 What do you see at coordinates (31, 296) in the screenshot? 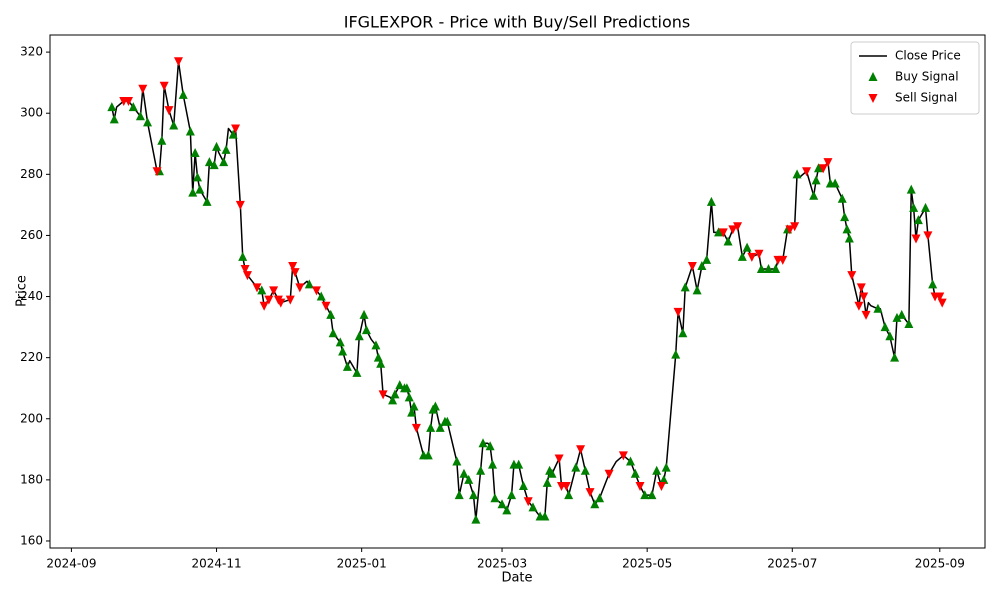
I see `y-tick-label: 240` at bounding box center [31, 296].